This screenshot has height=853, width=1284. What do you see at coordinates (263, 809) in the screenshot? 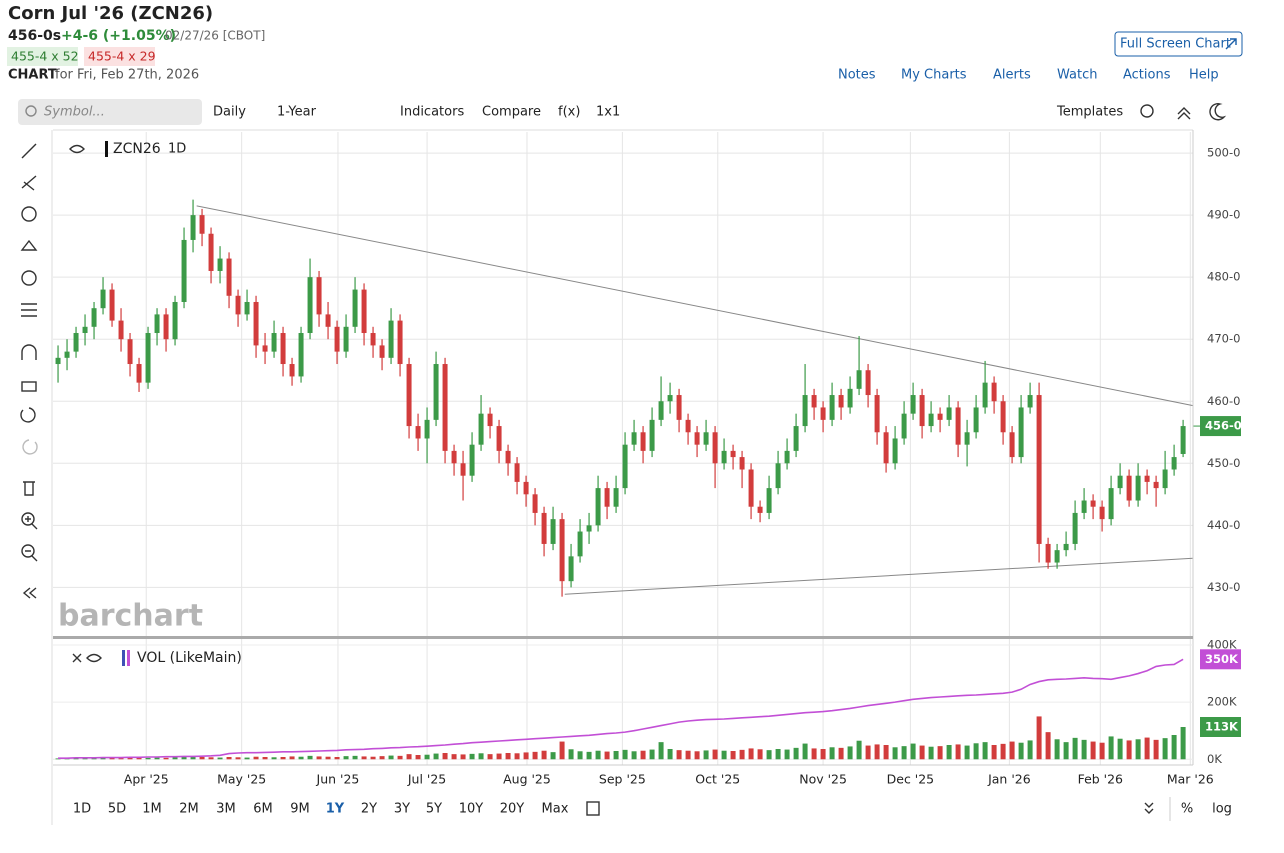
I see `range-button: 6M` at bounding box center [263, 809].